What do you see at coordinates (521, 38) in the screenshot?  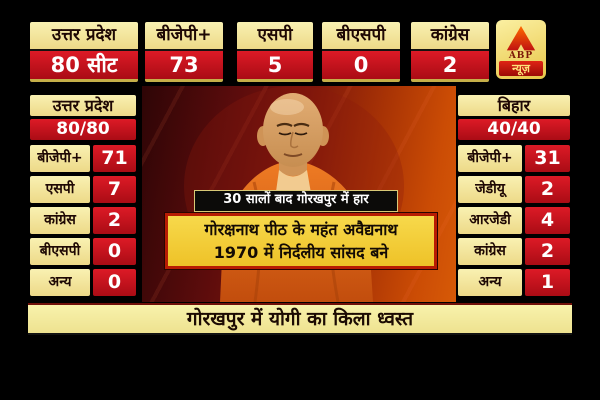 I see `abp-triangle-icon` at bounding box center [521, 38].